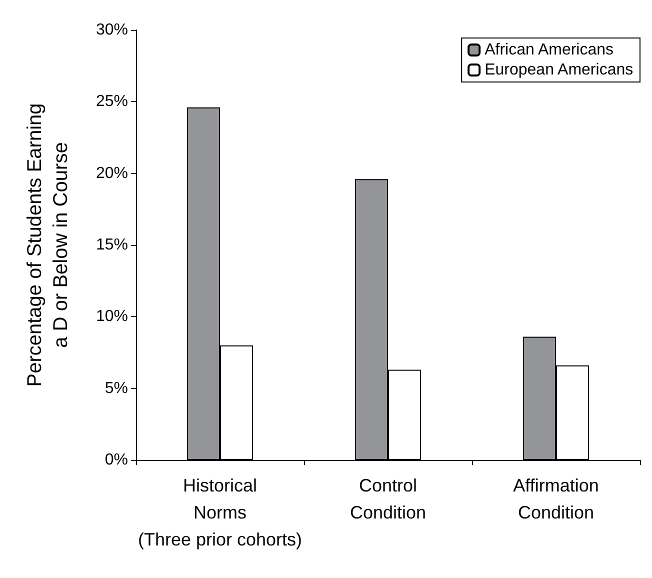  What do you see at coordinates (549, 50) in the screenshot?
I see `legend-label: African Americans` at bounding box center [549, 50].